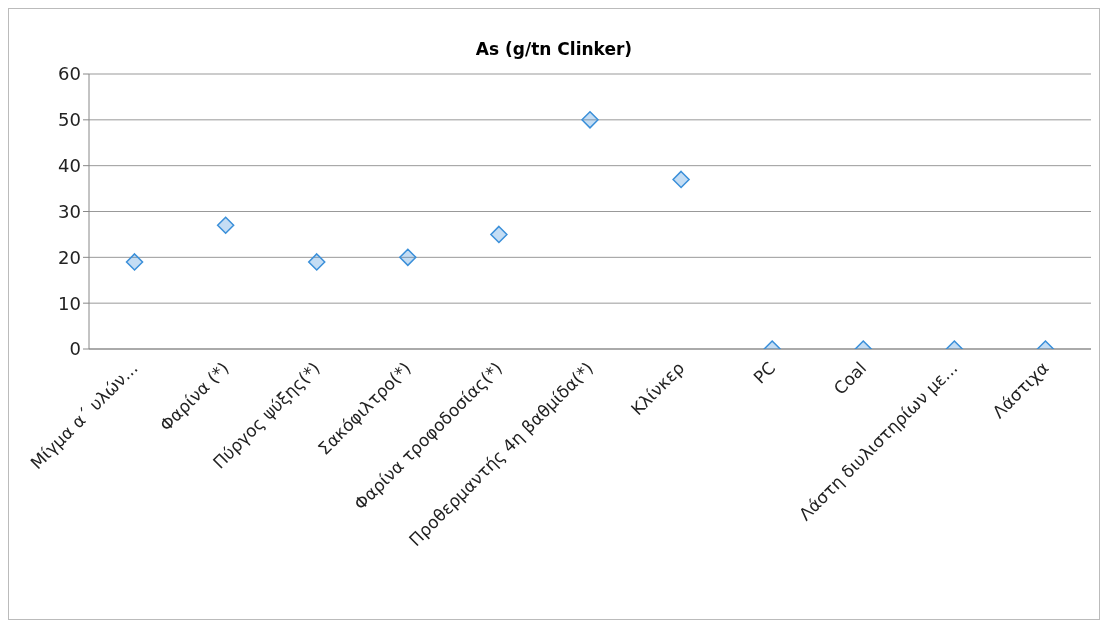 The width and height of the screenshot is (1112, 632). Describe the element at coordinates (69, 303) in the screenshot. I see `y-tick-label: 10` at that location.